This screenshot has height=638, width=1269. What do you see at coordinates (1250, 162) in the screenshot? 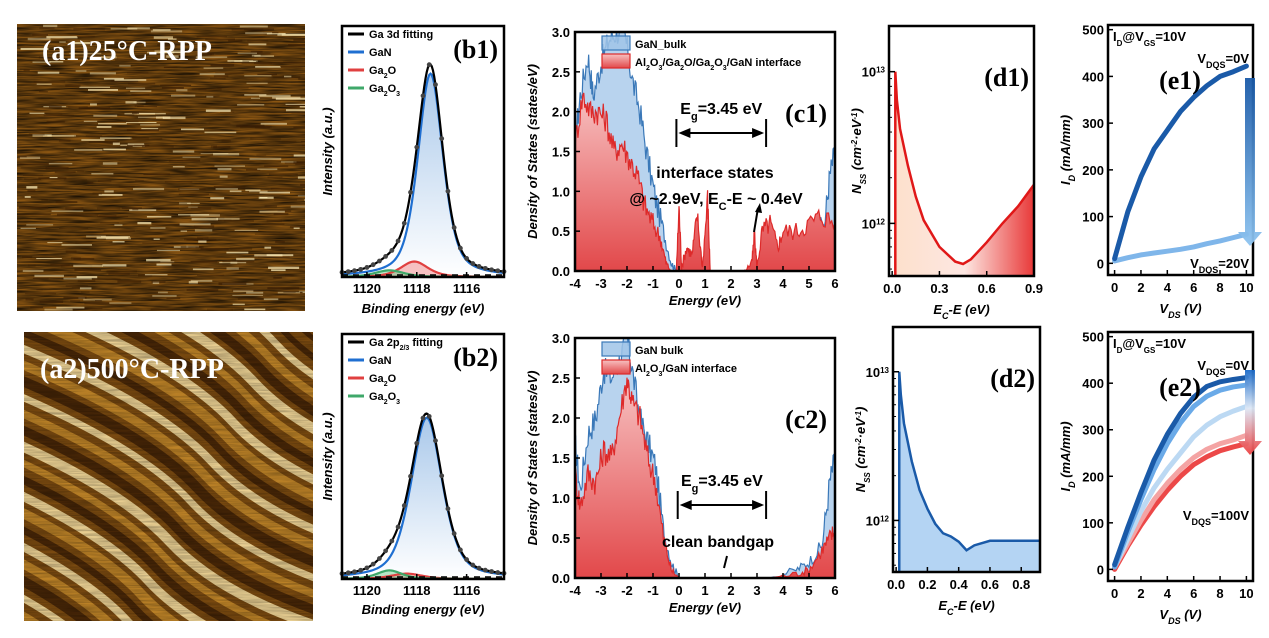
I see `trend-arrow` at bounding box center [1250, 162].